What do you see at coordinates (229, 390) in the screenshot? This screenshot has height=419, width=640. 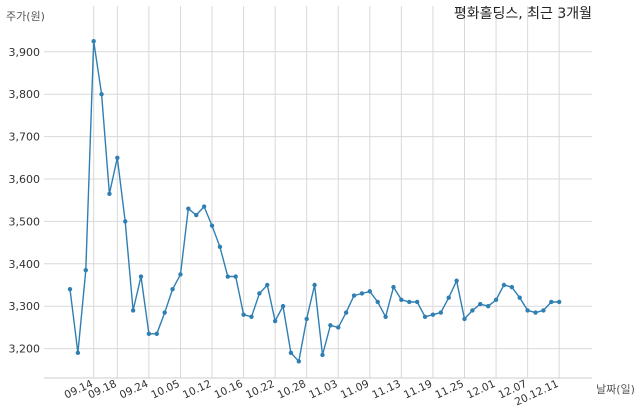 I see `x-tick-label: 10.16` at bounding box center [229, 390].